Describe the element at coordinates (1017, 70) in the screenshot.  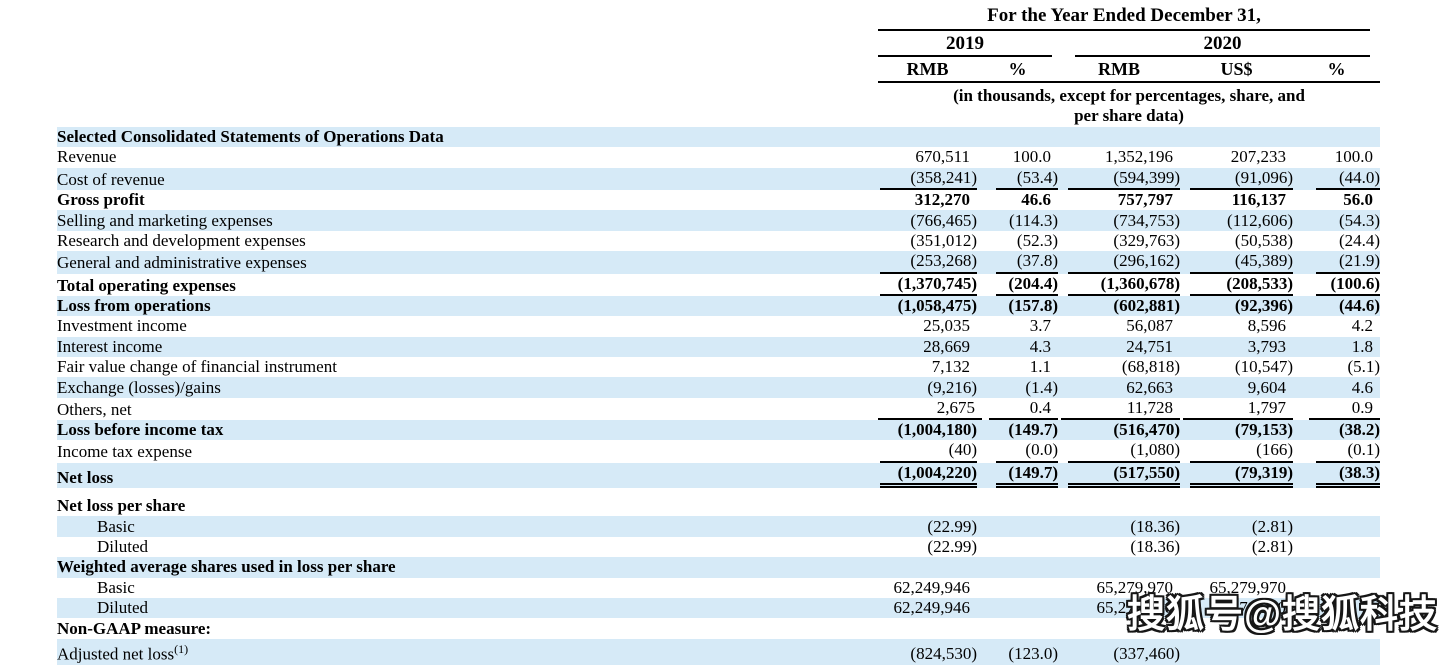
I see `col-header-2019-pct: %` at that location.